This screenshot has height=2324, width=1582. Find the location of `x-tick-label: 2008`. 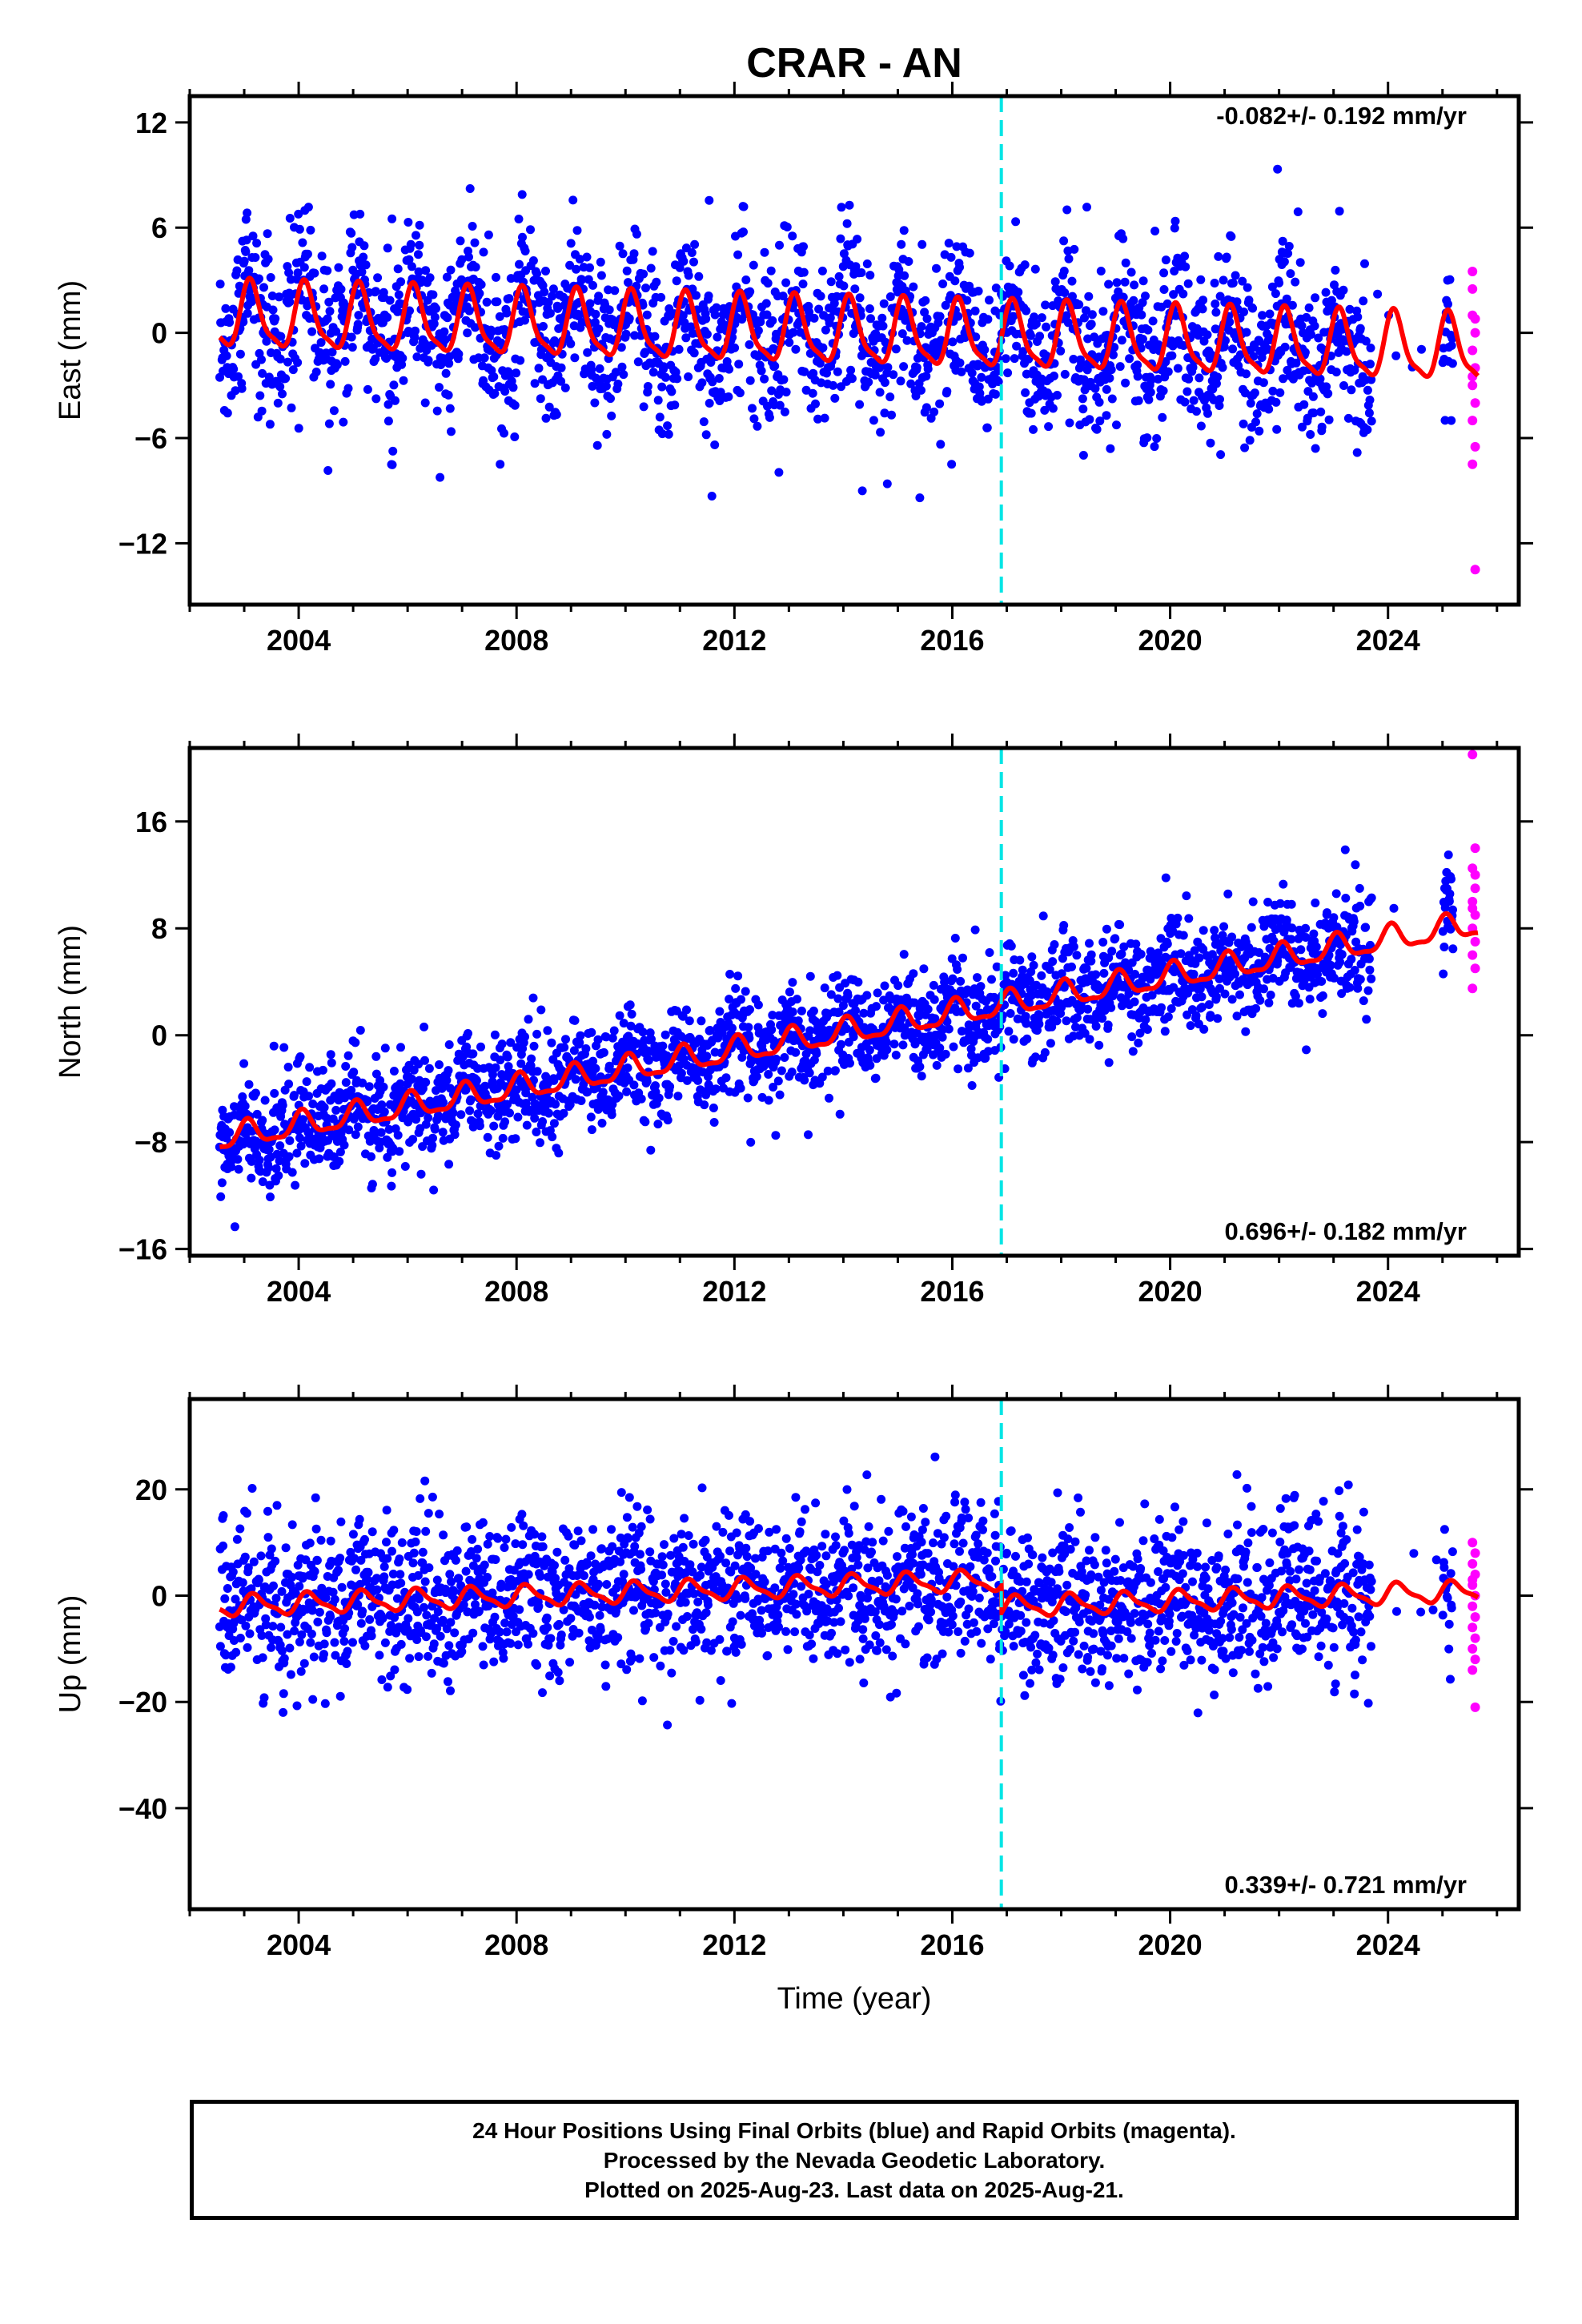

x-tick-label: 2008 is located at coordinates (516, 640).